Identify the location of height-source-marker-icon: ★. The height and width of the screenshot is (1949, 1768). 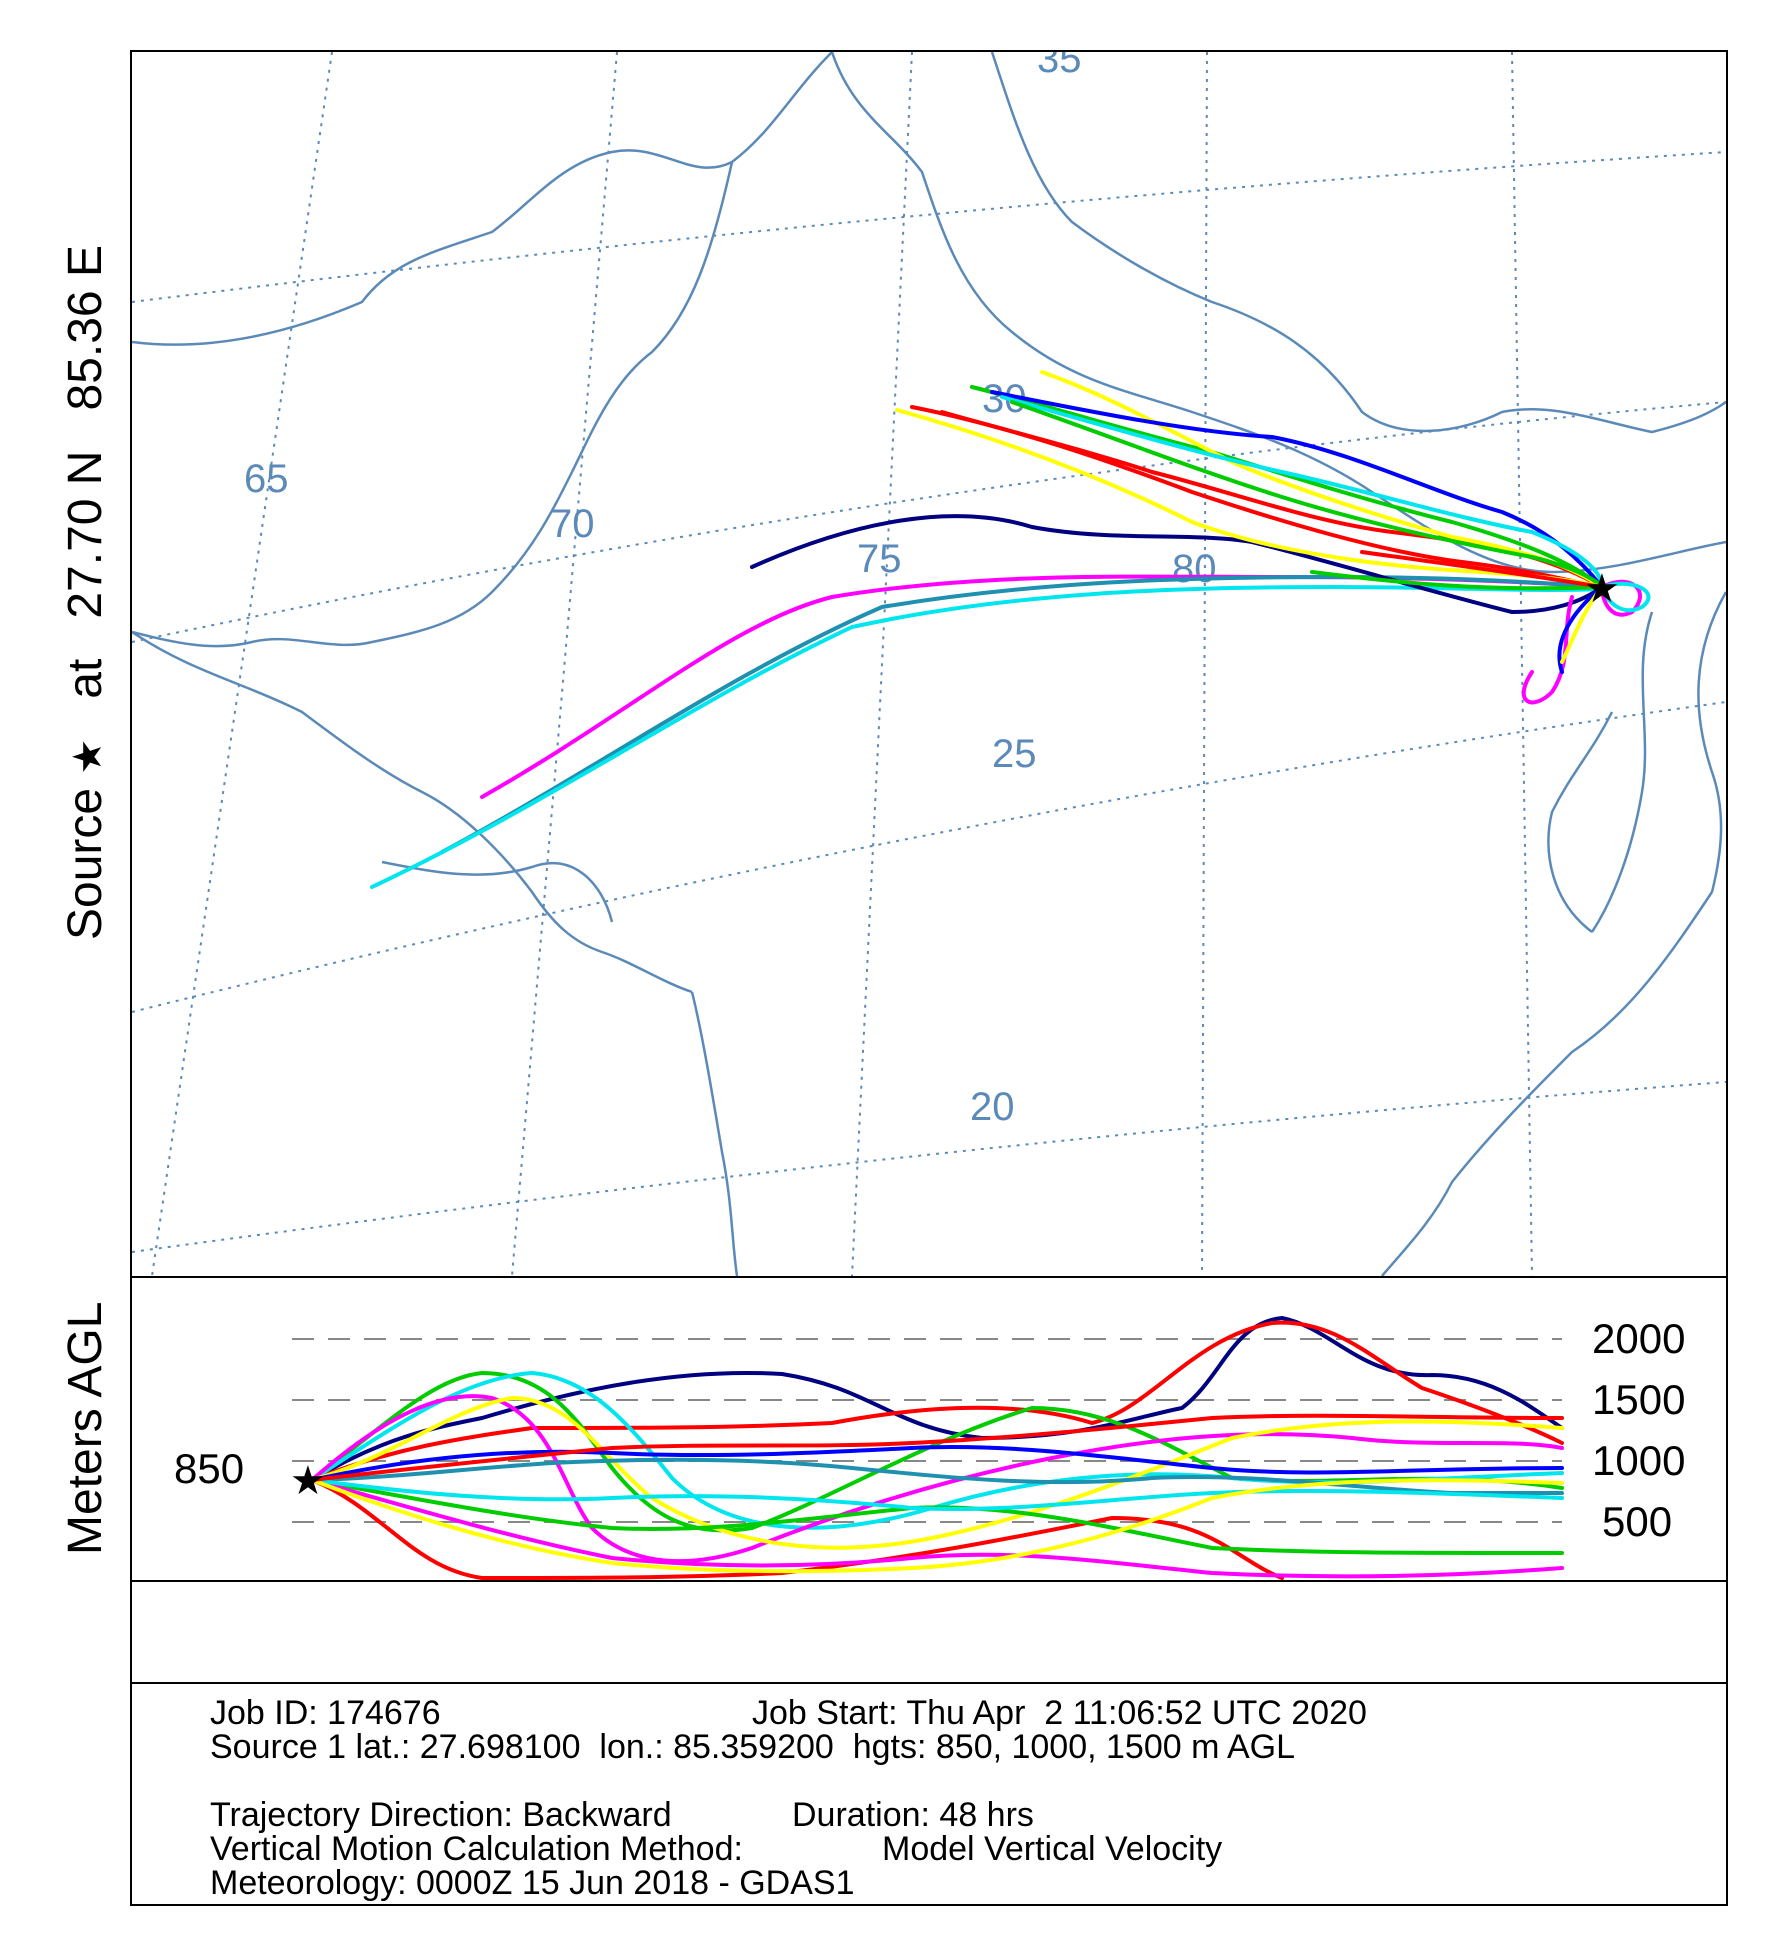
(308, 1481).